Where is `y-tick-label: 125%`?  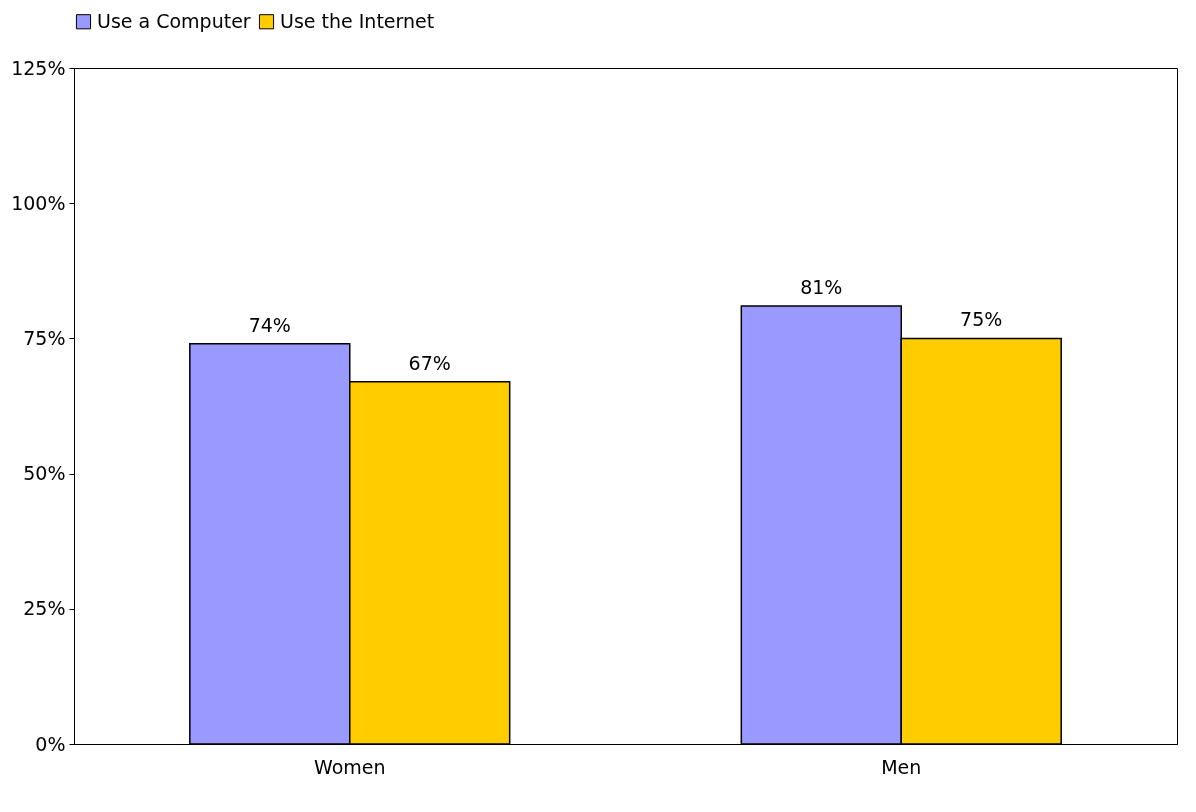
y-tick-label: 125% is located at coordinates (38, 67).